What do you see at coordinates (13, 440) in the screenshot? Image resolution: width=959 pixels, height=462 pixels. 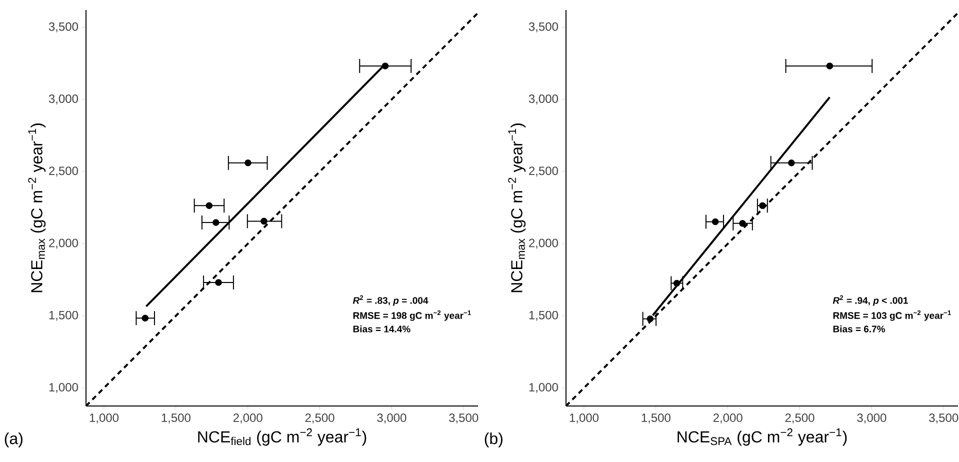 I see `text: (a)` at bounding box center [13, 440].